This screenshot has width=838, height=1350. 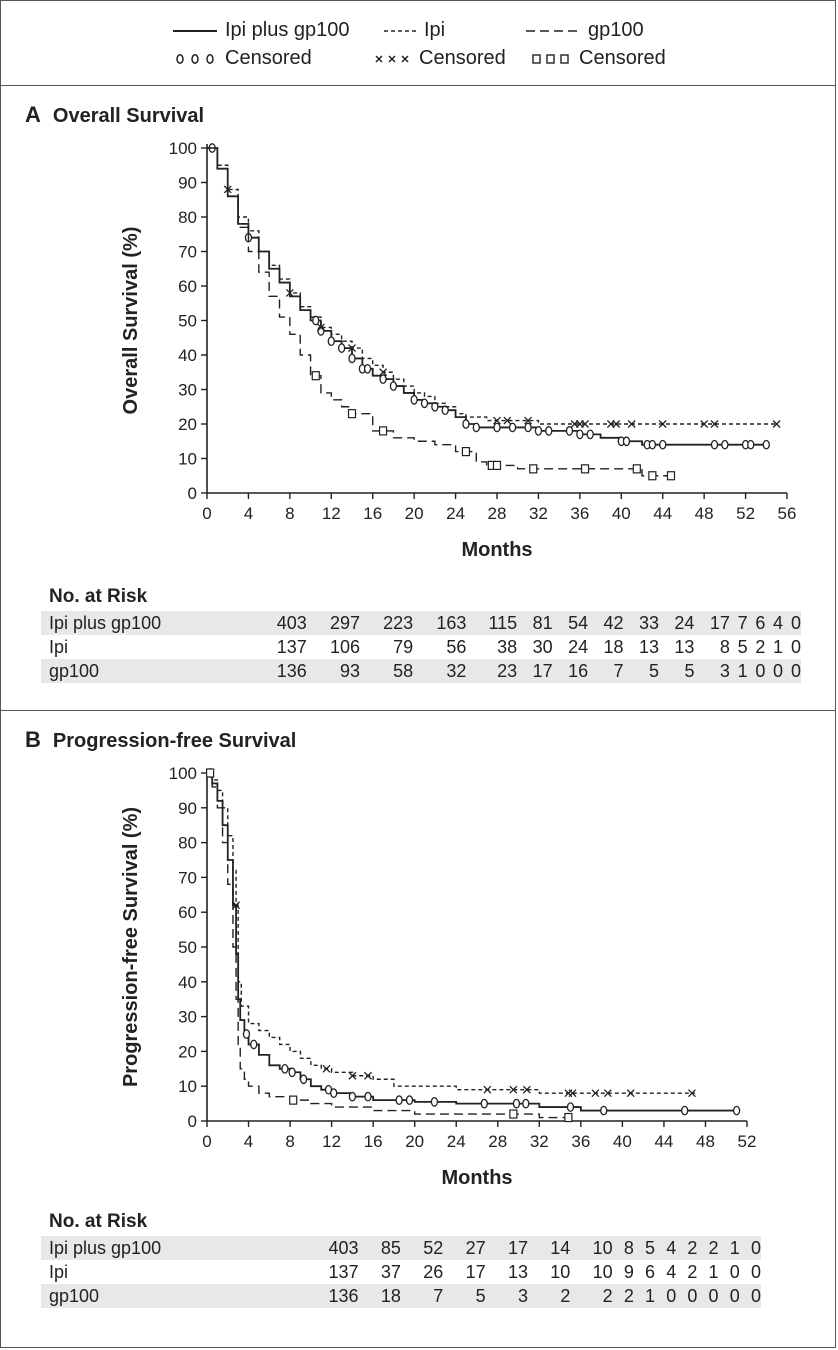 I want to click on y-axis-label: Progression-free Survival (%), so click(x=131, y=947).